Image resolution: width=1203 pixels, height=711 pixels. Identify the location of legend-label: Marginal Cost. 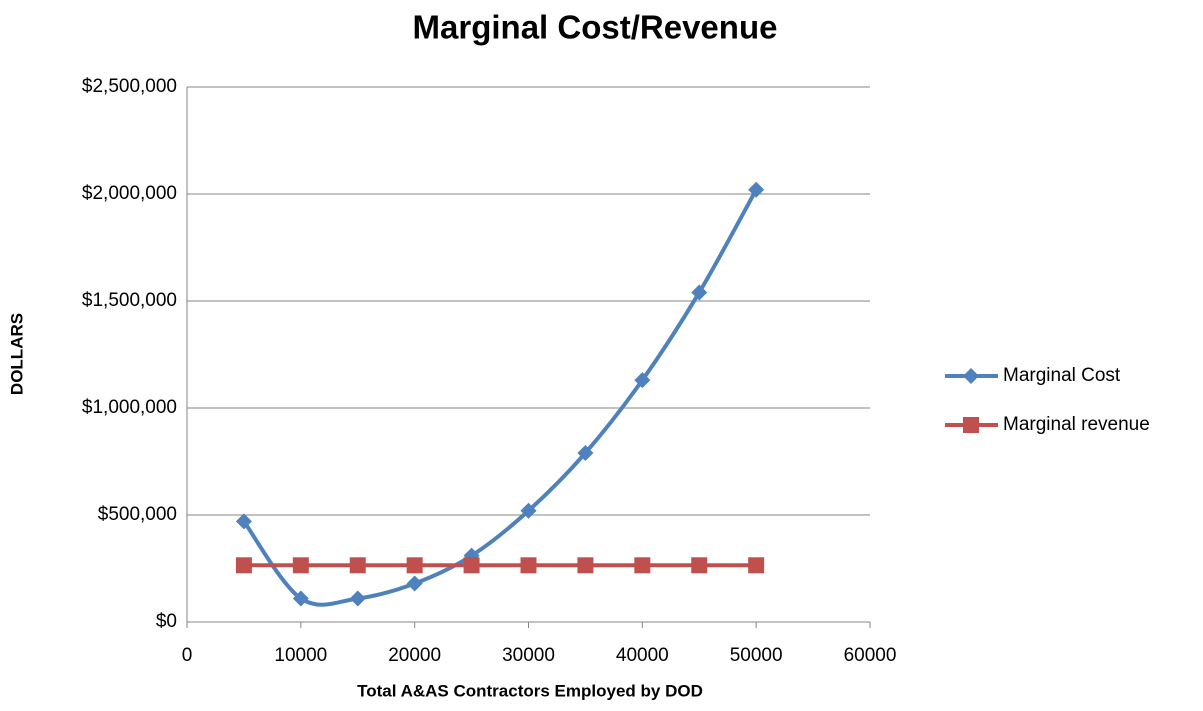
(1062, 375).